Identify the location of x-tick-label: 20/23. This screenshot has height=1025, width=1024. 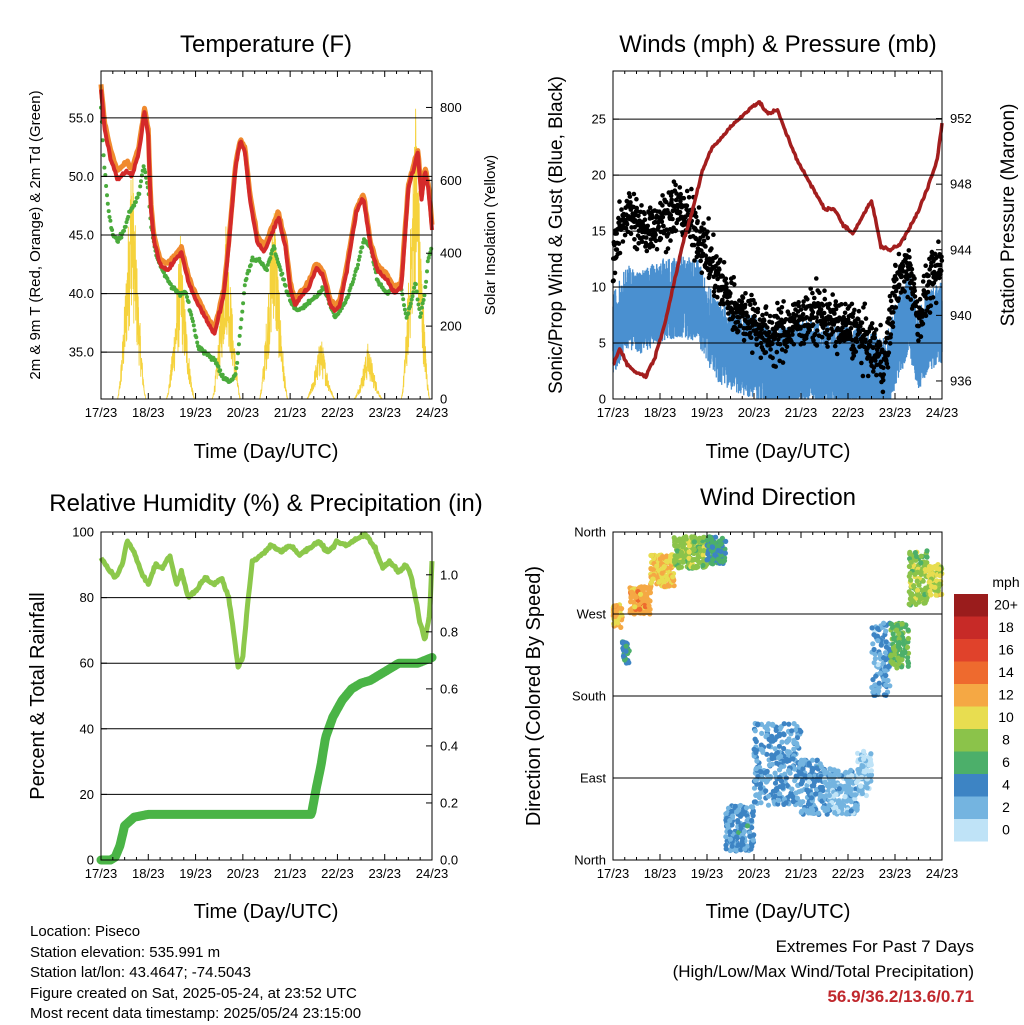
(243, 412).